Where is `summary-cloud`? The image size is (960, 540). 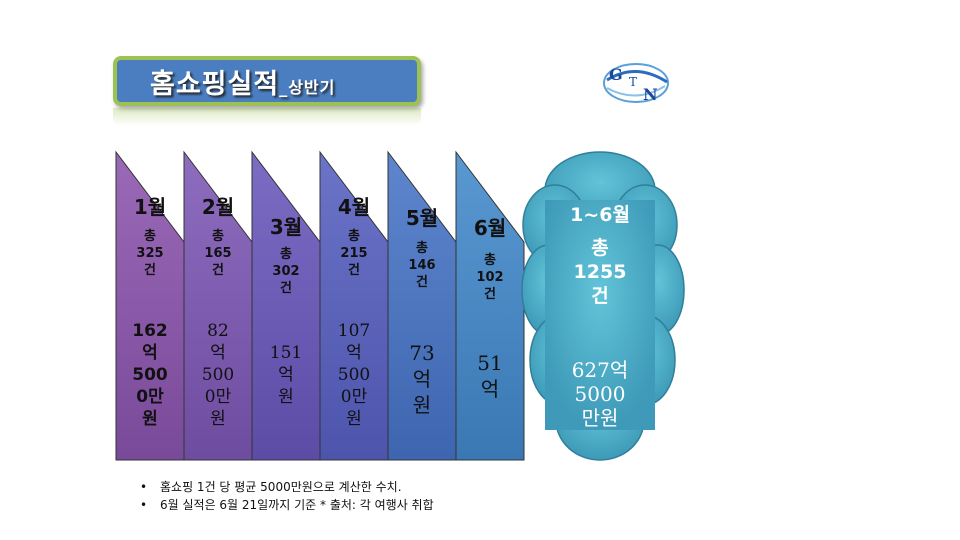 summary-cloud is located at coordinates (603, 306).